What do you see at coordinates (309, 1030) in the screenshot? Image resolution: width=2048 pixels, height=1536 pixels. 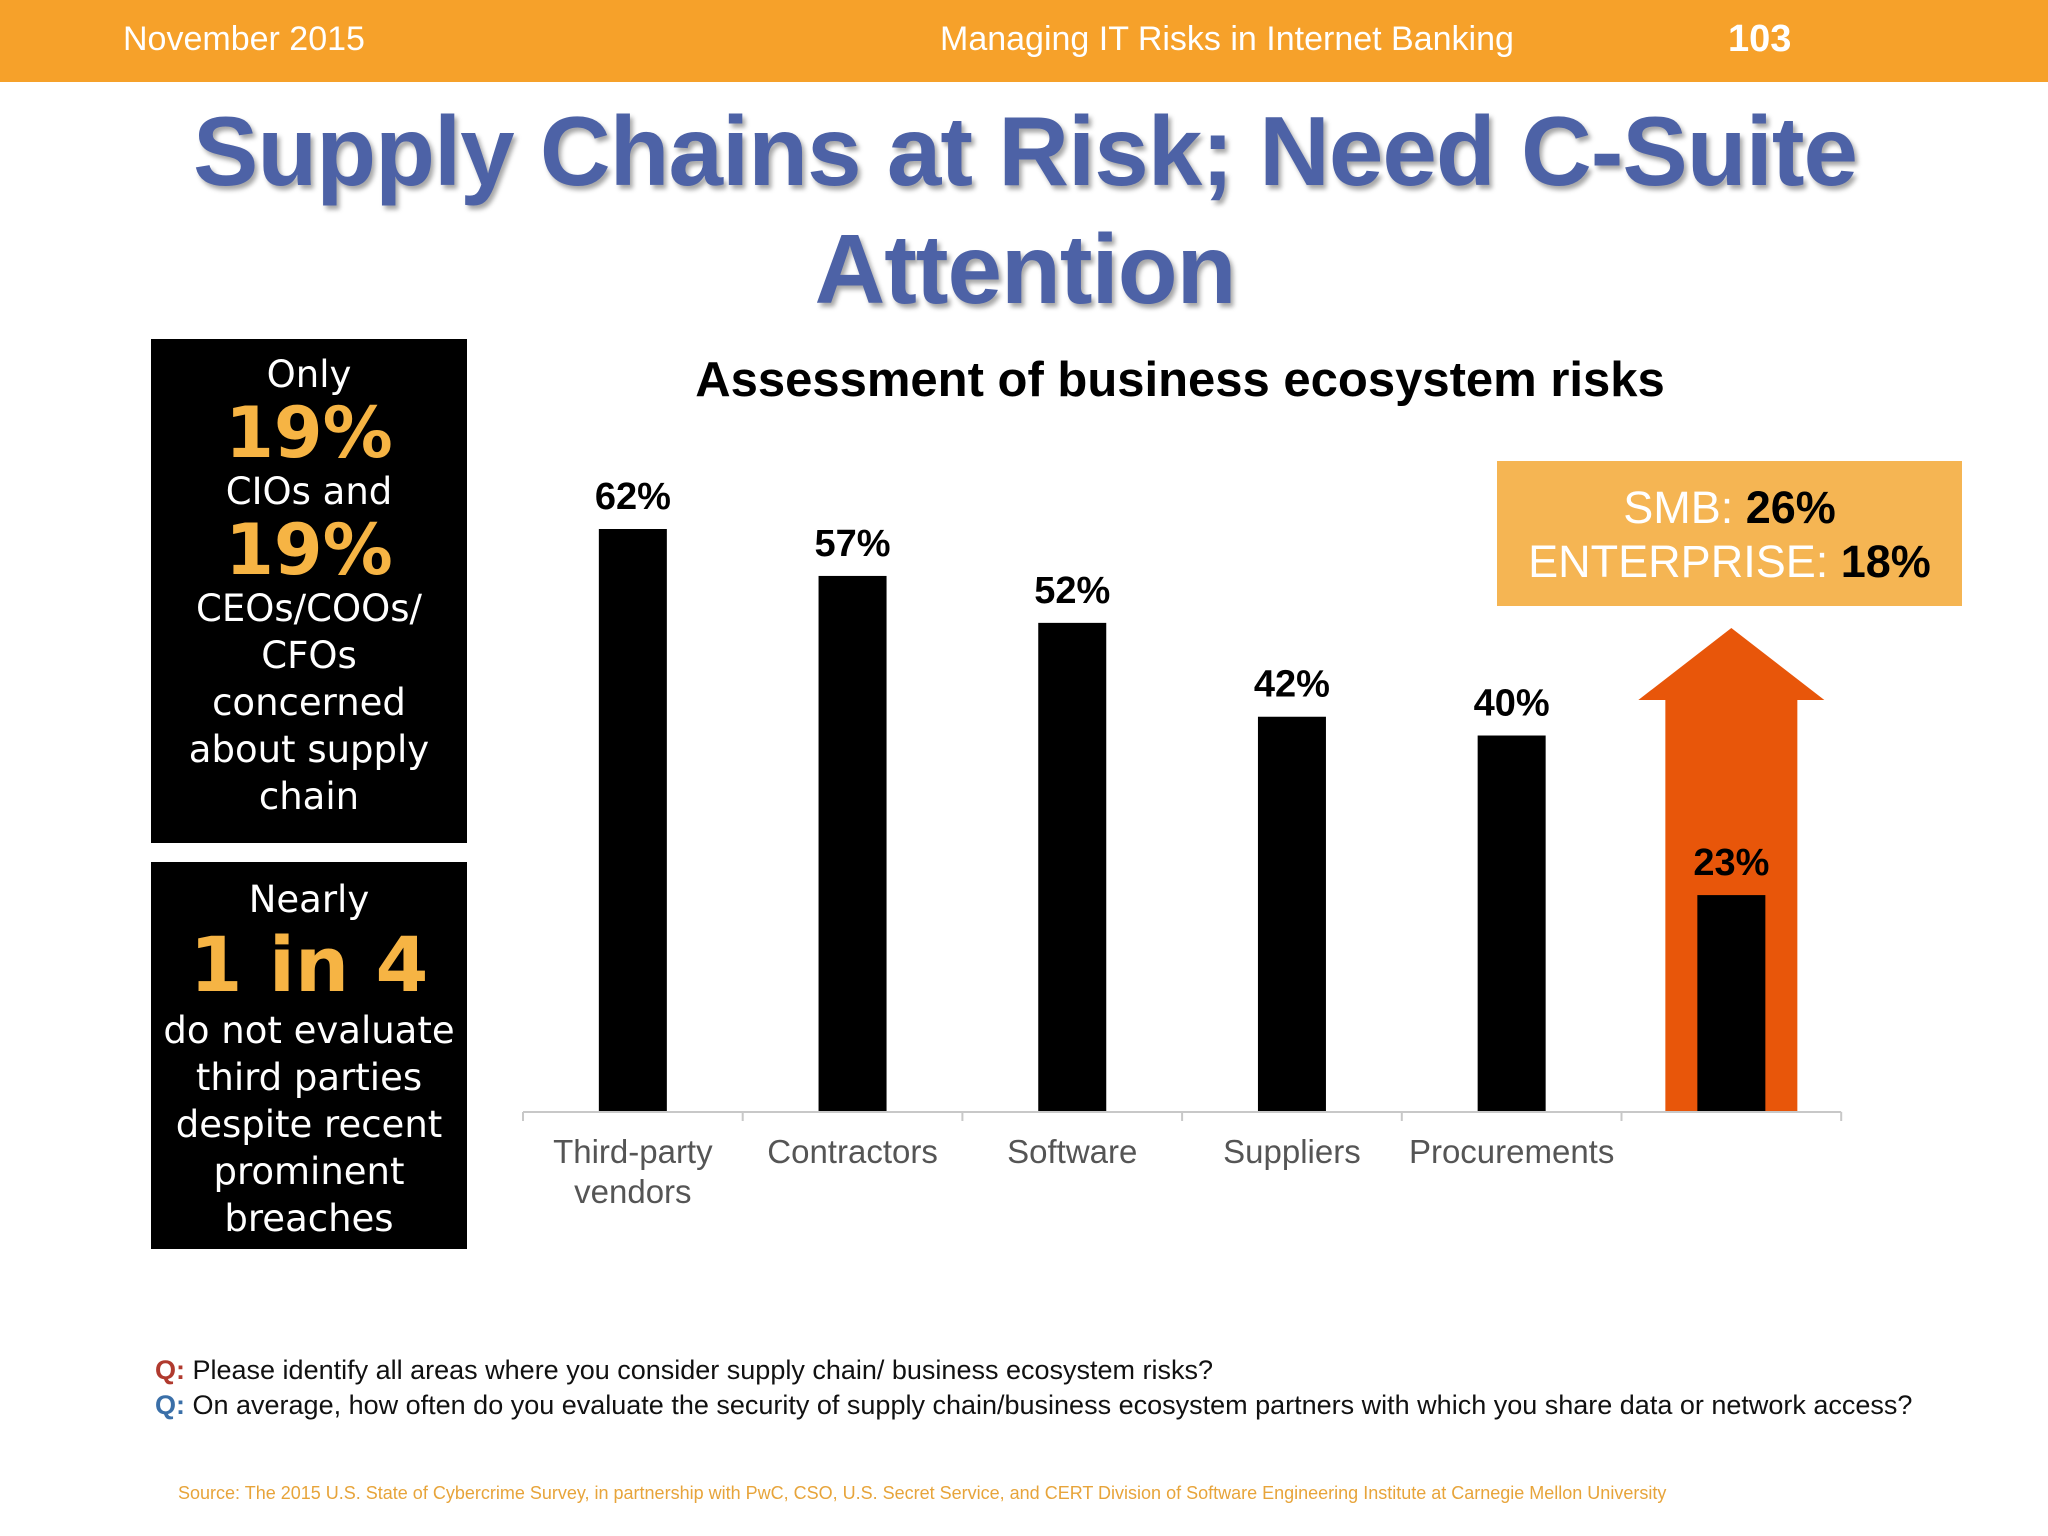 I see `stat-box-text: do not evaluate` at bounding box center [309, 1030].